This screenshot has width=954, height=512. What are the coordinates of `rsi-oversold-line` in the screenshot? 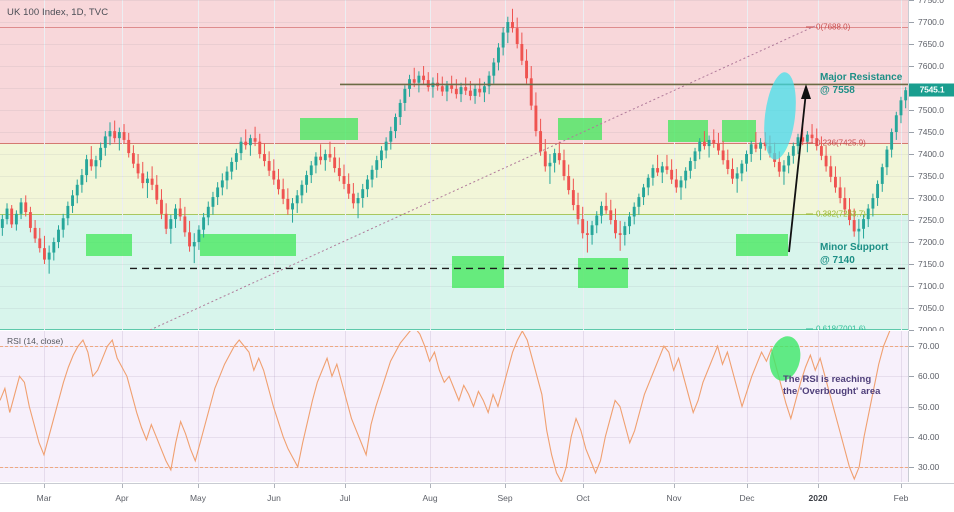 It's located at (454, 467).